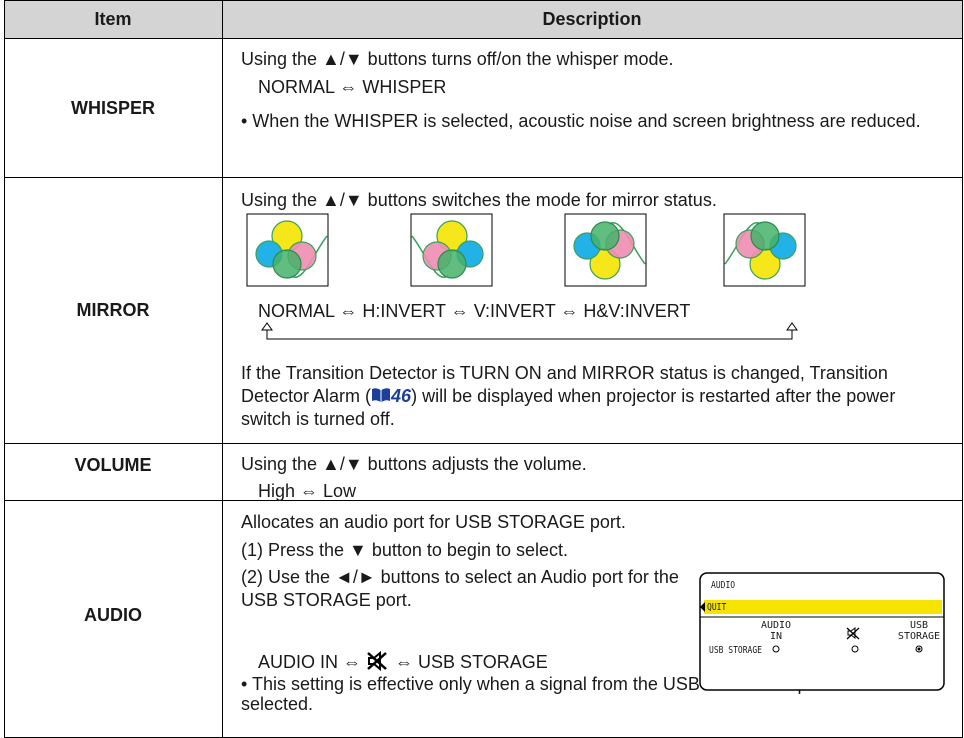  What do you see at coordinates (113, 19) in the screenshot?
I see `header-cell: Item` at bounding box center [113, 19].